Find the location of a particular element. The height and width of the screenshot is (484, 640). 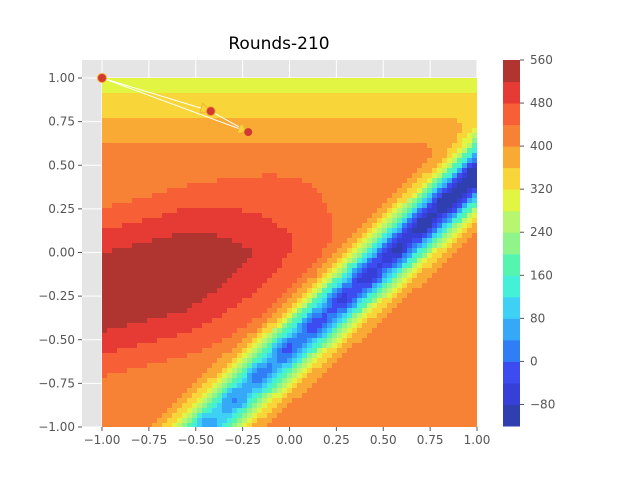

y-axis: 1.00 0.75 0.50 0.25 0.00 −0.25 −0.50 −0.75 −1.00 is located at coordinates (60, 252).